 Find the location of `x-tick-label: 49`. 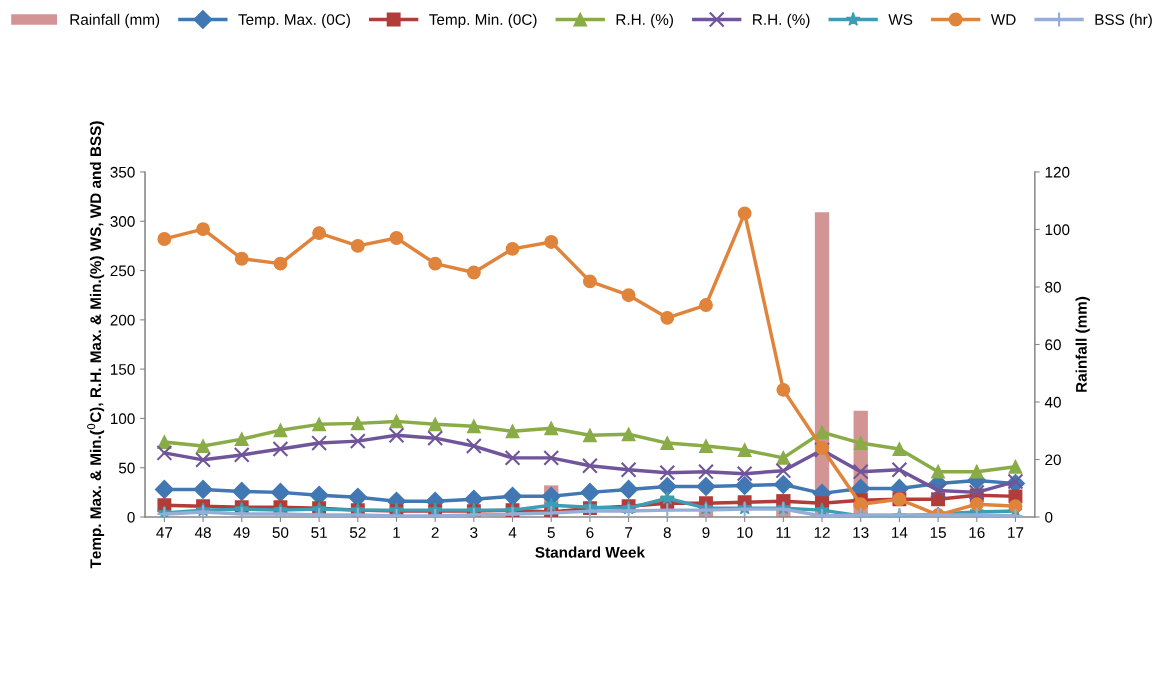

x-tick-label: 49 is located at coordinates (241, 532).